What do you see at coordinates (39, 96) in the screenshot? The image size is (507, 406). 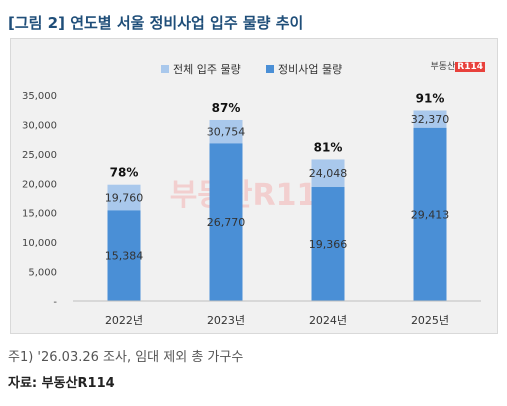 I see `y-tick-label: 35,000` at bounding box center [39, 96].